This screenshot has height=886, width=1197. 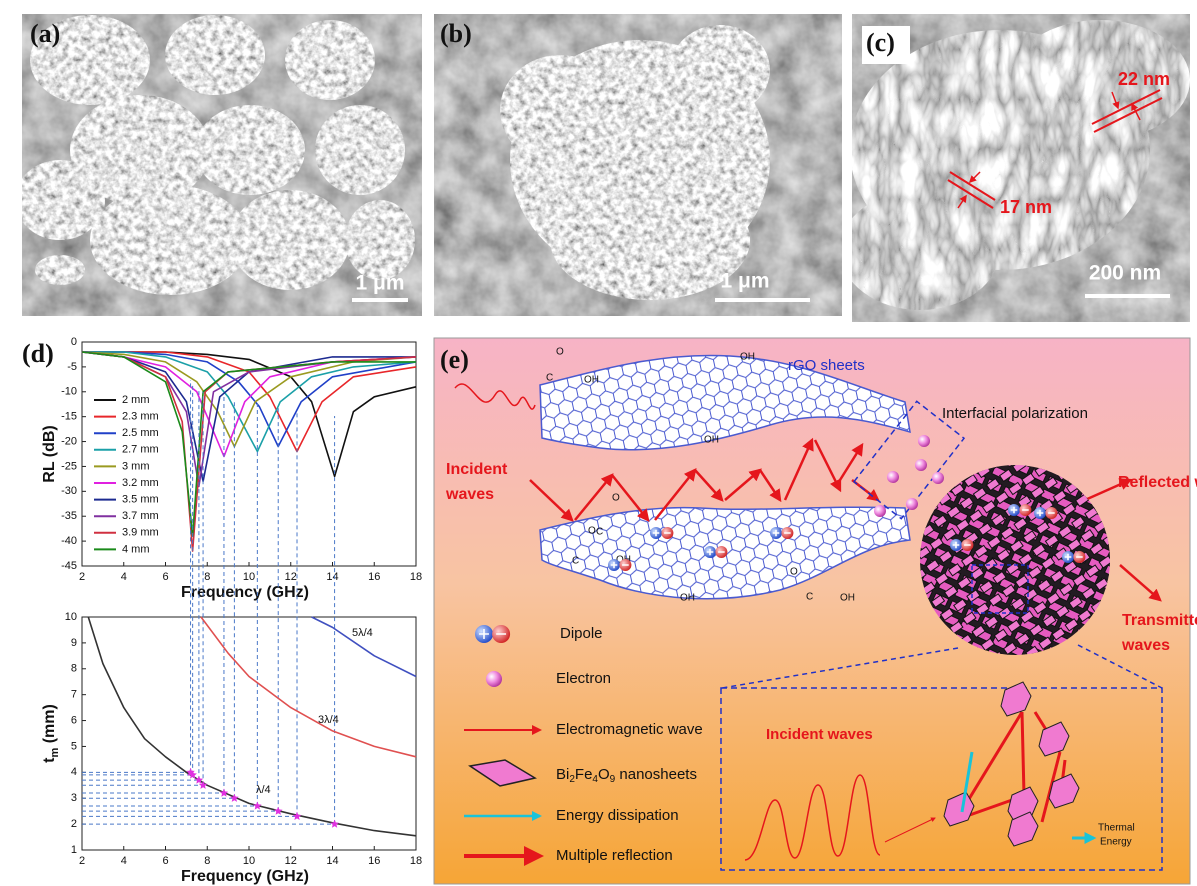 I want to click on panel-label: (e), so click(x=454, y=359).